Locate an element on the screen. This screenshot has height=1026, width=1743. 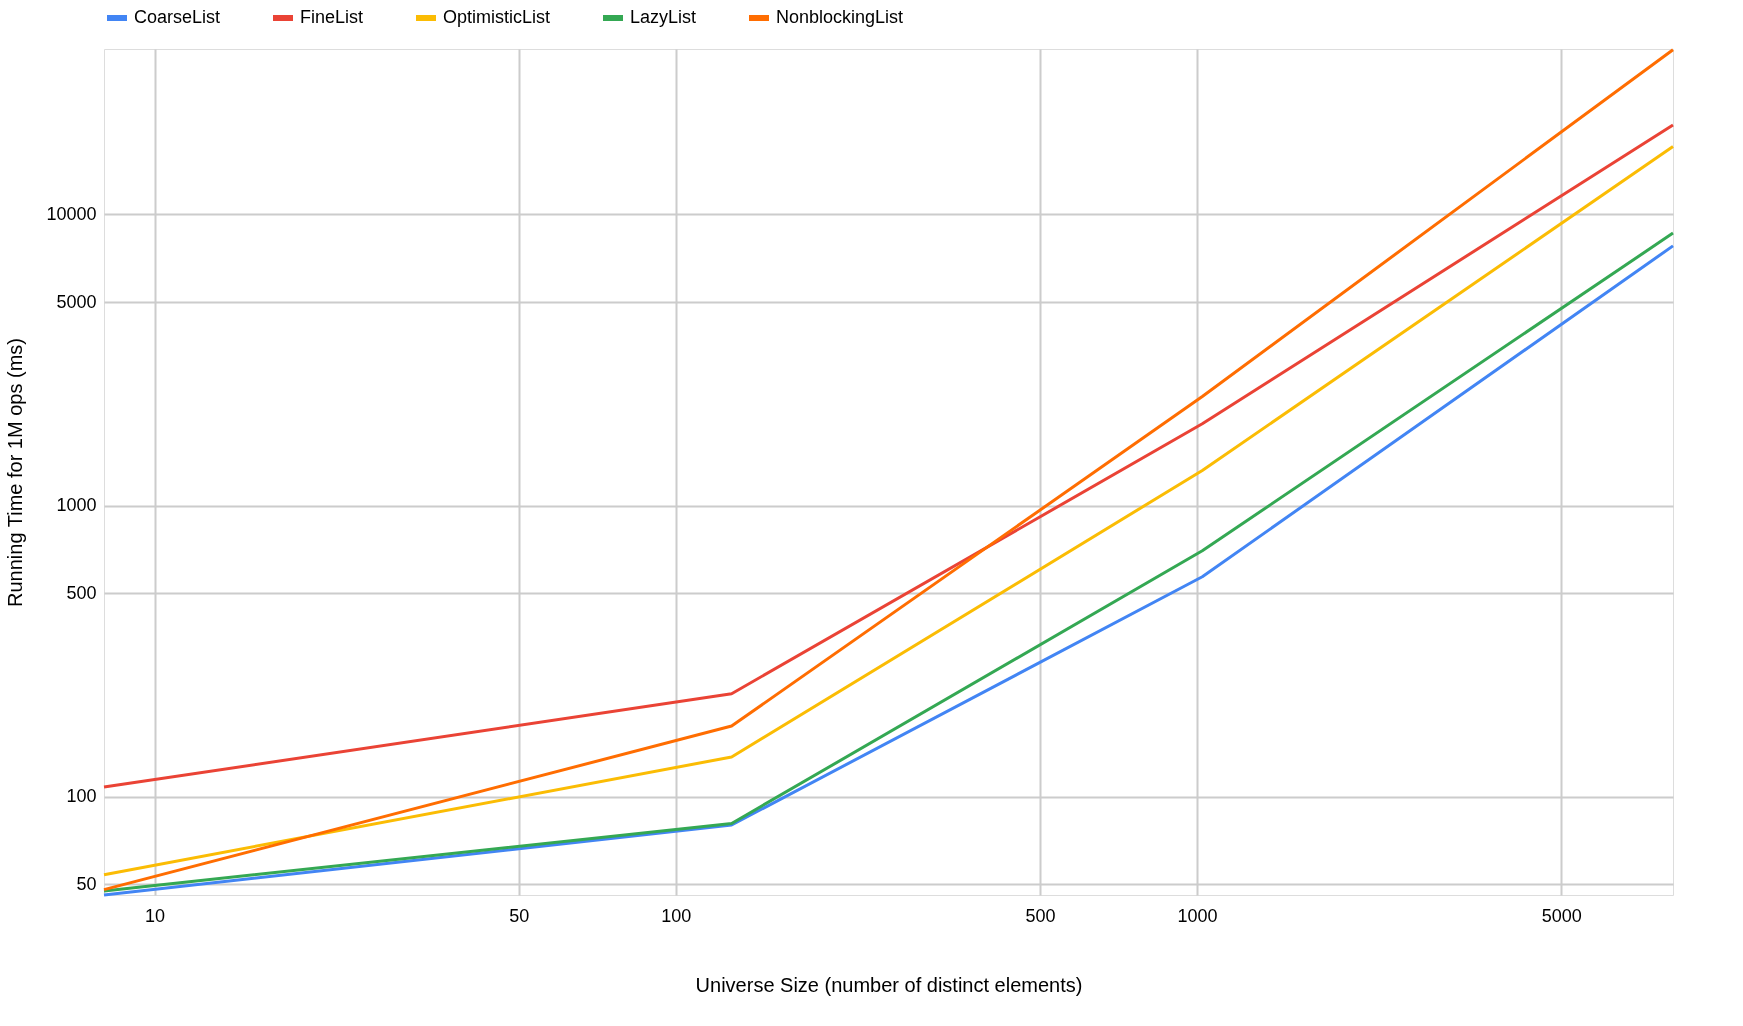
y-tick-label: 5000 is located at coordinates (76, 301).